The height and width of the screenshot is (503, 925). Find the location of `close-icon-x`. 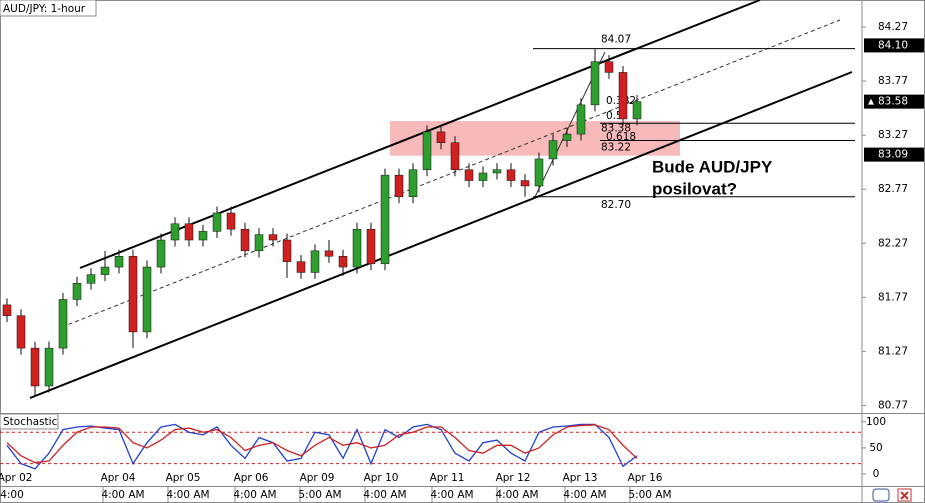

close-icon-x is located at coordinates (904, 495).